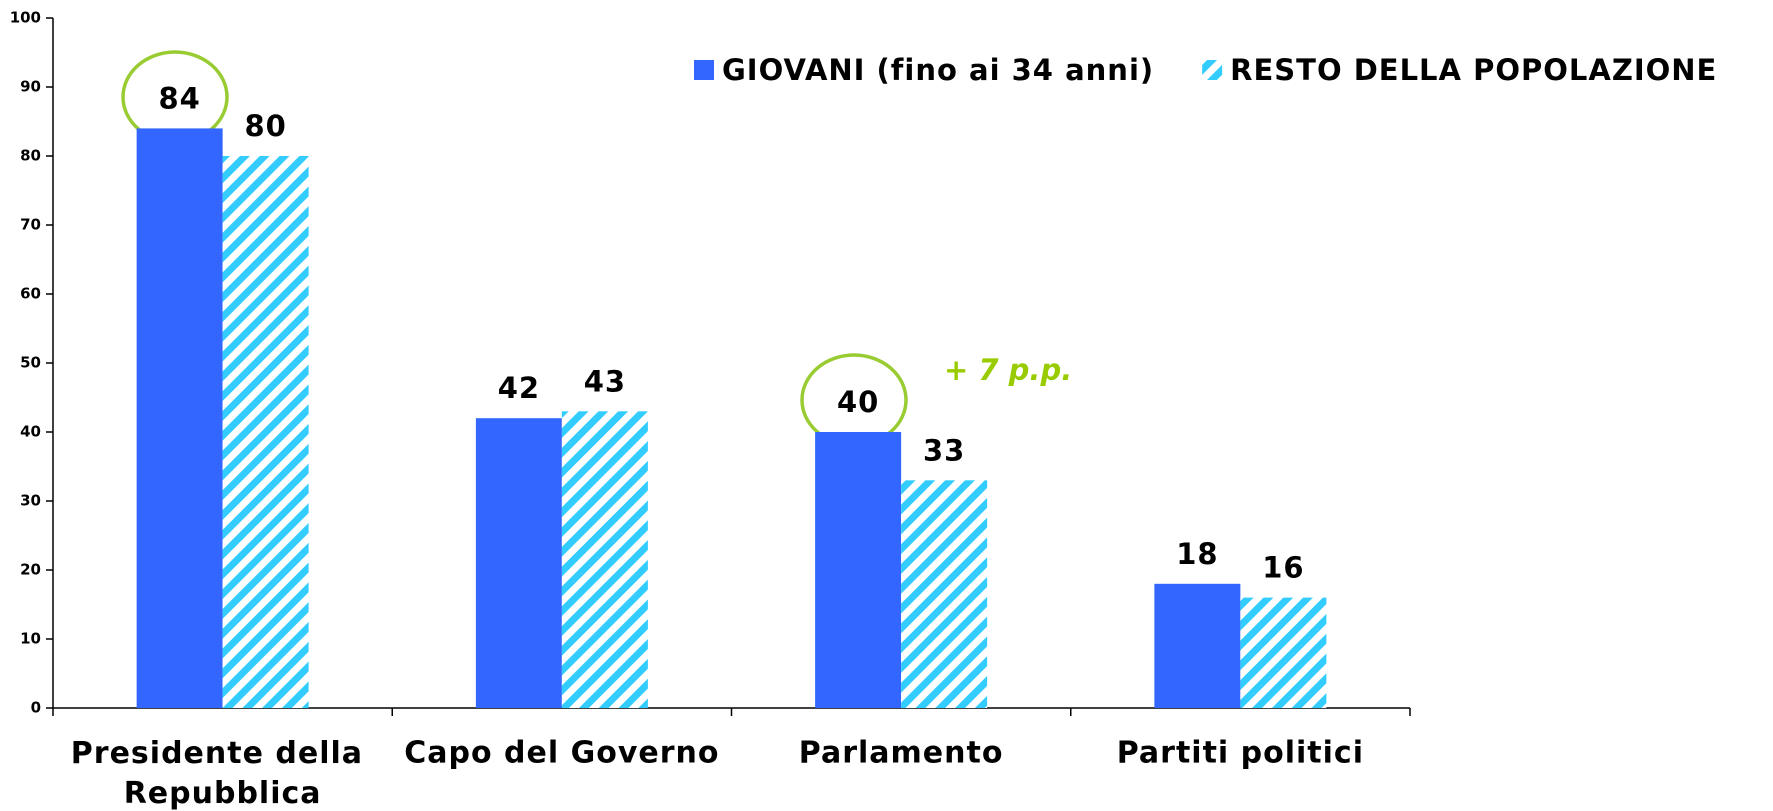 This screenshot has height=811, width=1773. I want to click on x-tick-label: Partiti politici, so click(1240, 753).